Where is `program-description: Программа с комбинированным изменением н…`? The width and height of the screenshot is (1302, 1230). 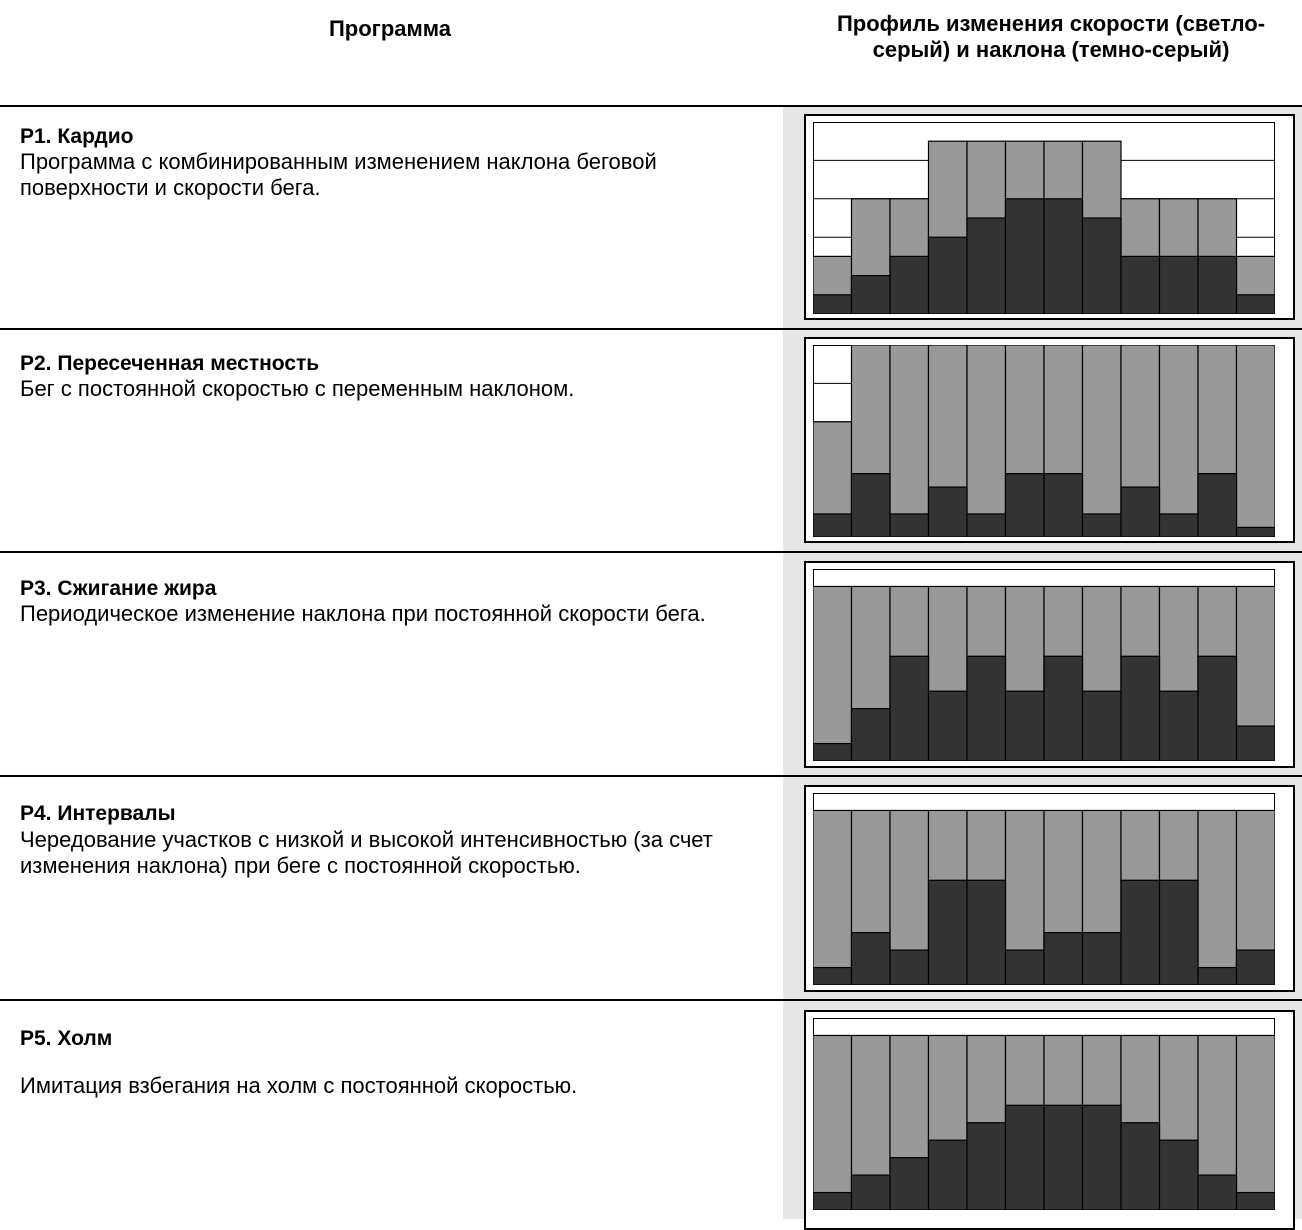
program-description: Программа с комбинированным изменением н… is located at coordinates (338, 174).